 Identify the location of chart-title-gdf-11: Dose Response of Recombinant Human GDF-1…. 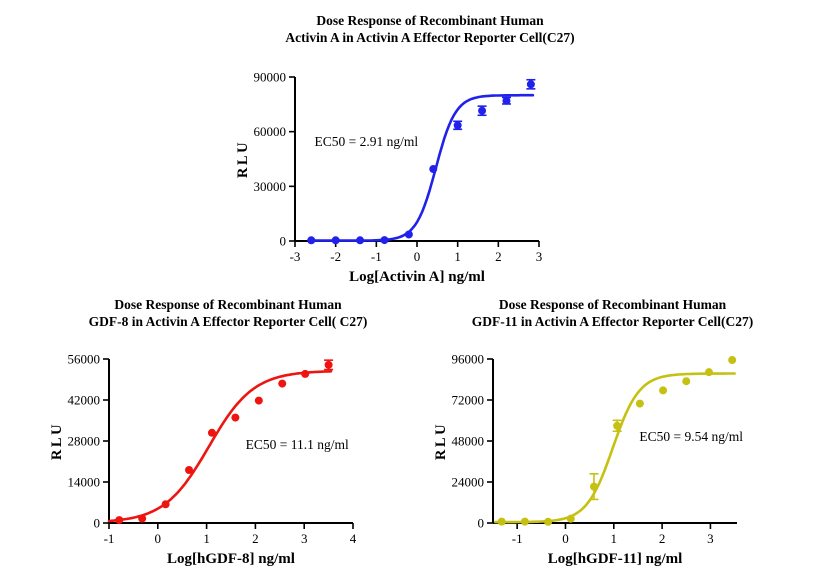
(612, 313).